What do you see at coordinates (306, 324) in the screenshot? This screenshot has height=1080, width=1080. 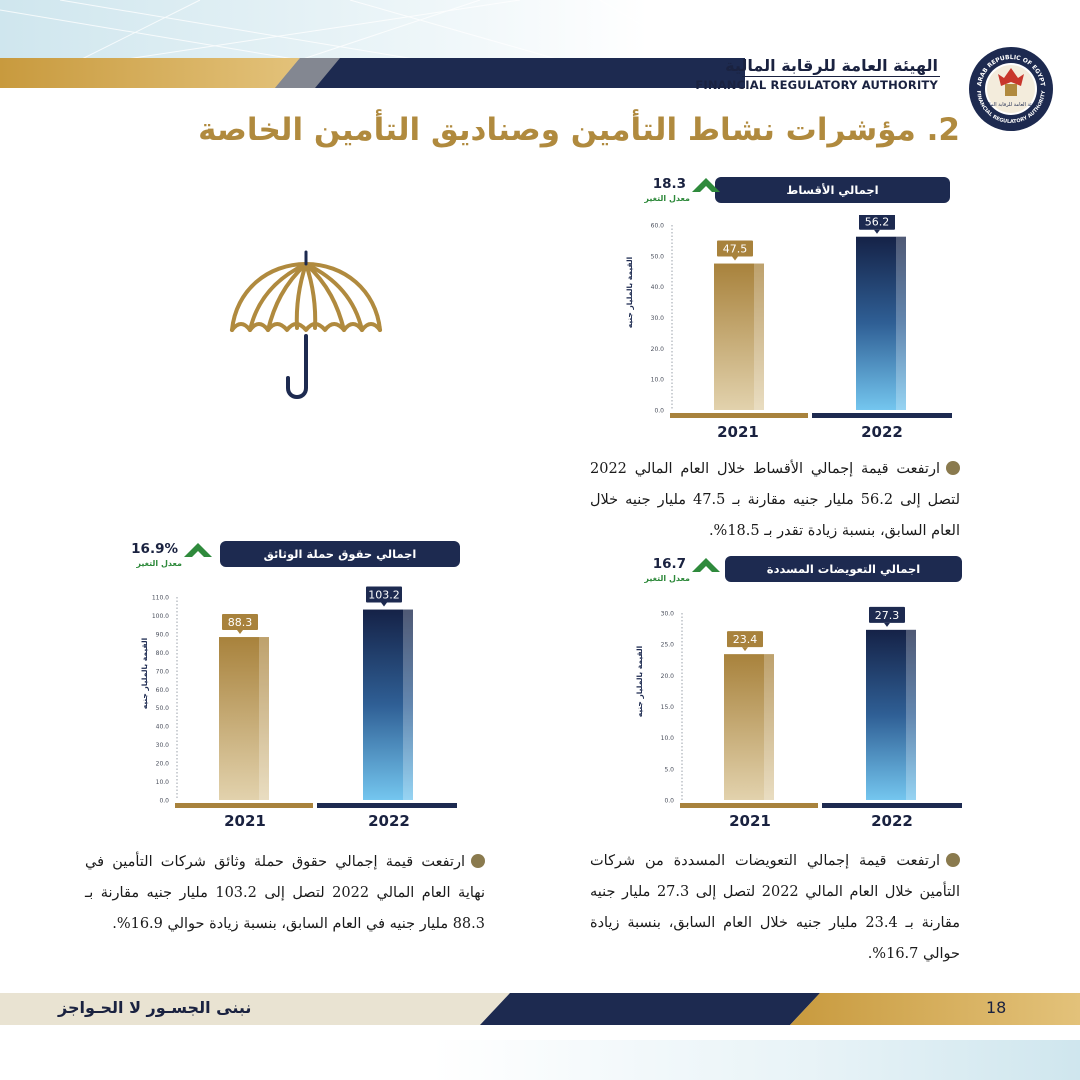 I see `umbrella-icon` at bounding box center [306, 324].